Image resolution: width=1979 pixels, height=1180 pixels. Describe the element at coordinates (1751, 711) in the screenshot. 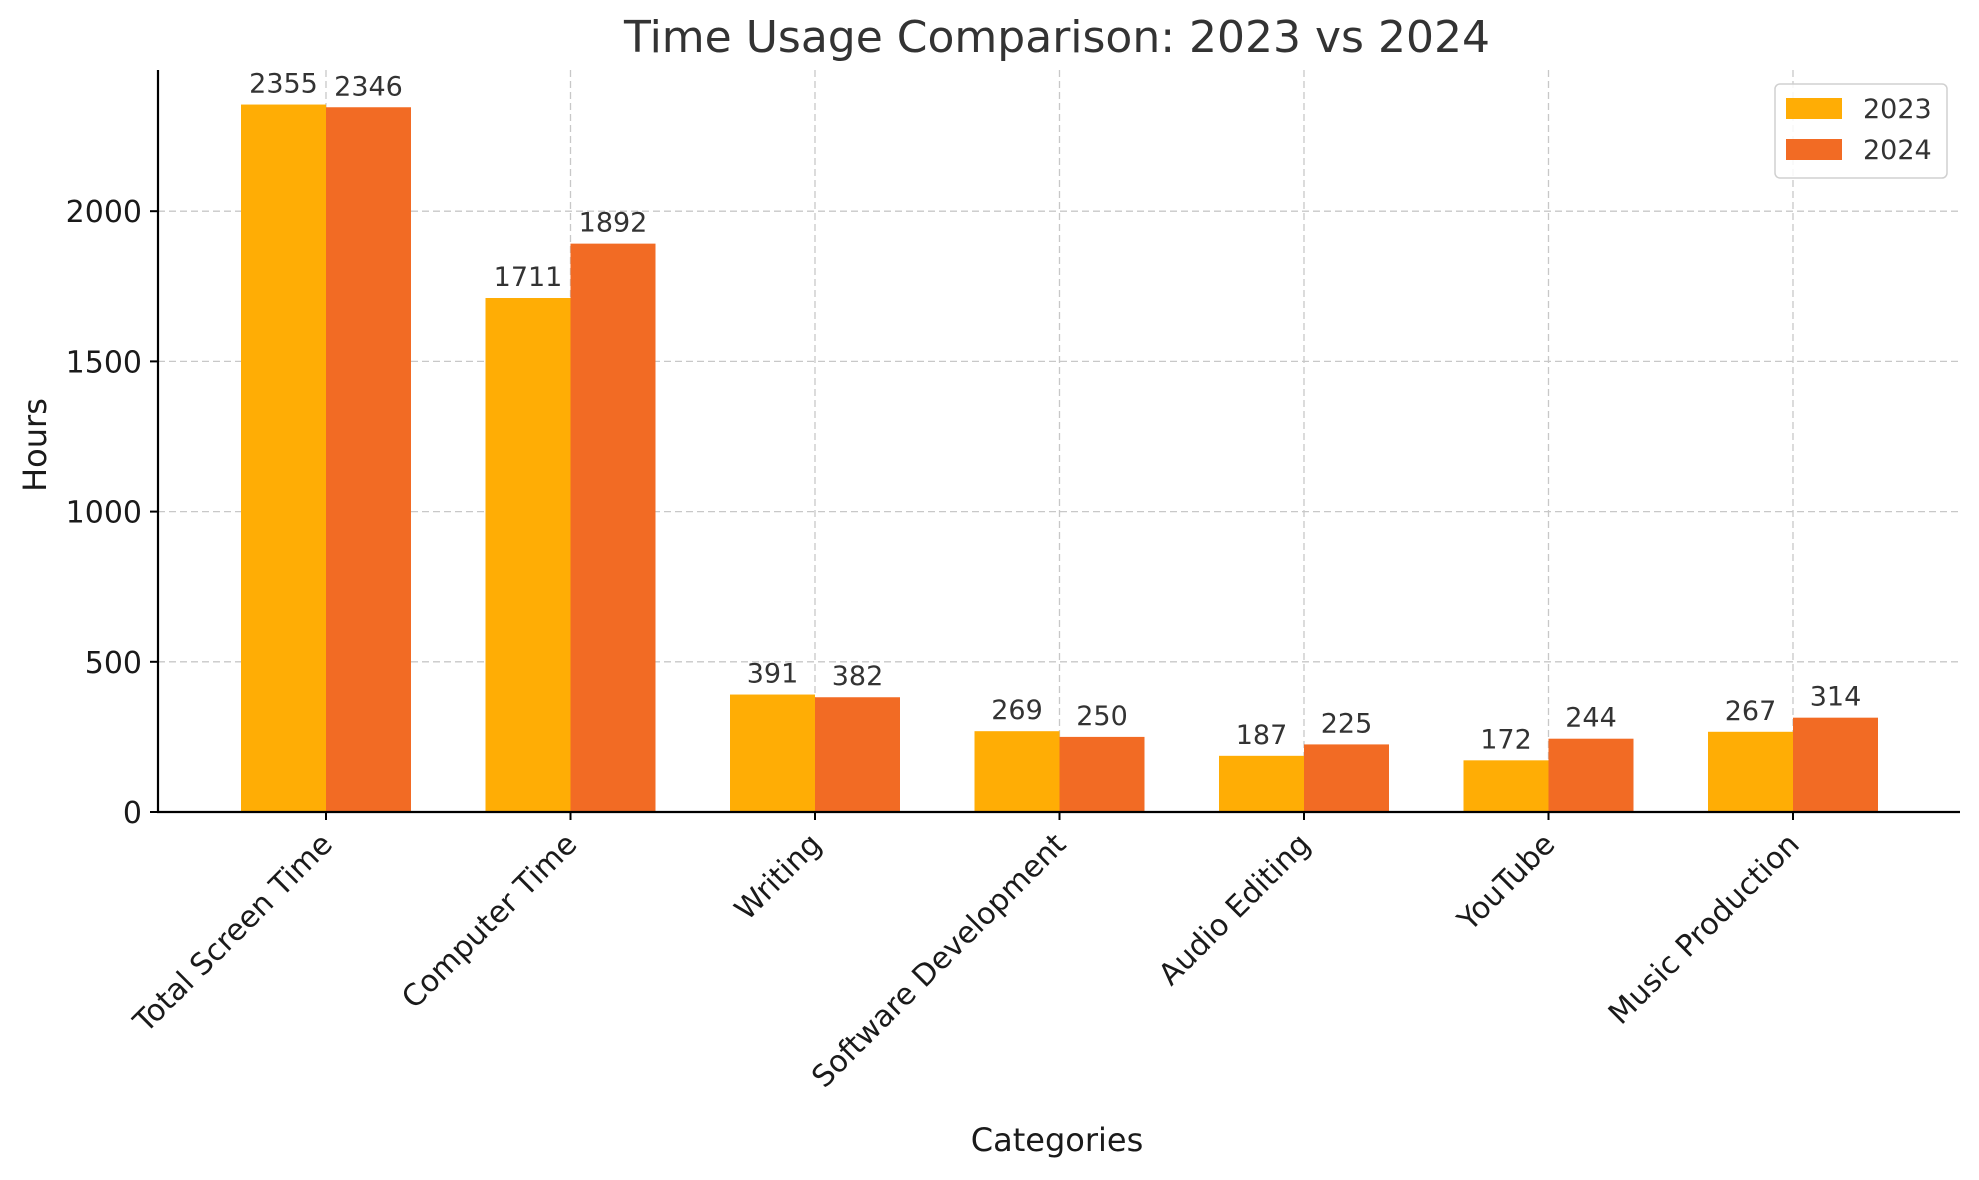

I see `data-label: 267` at that location.